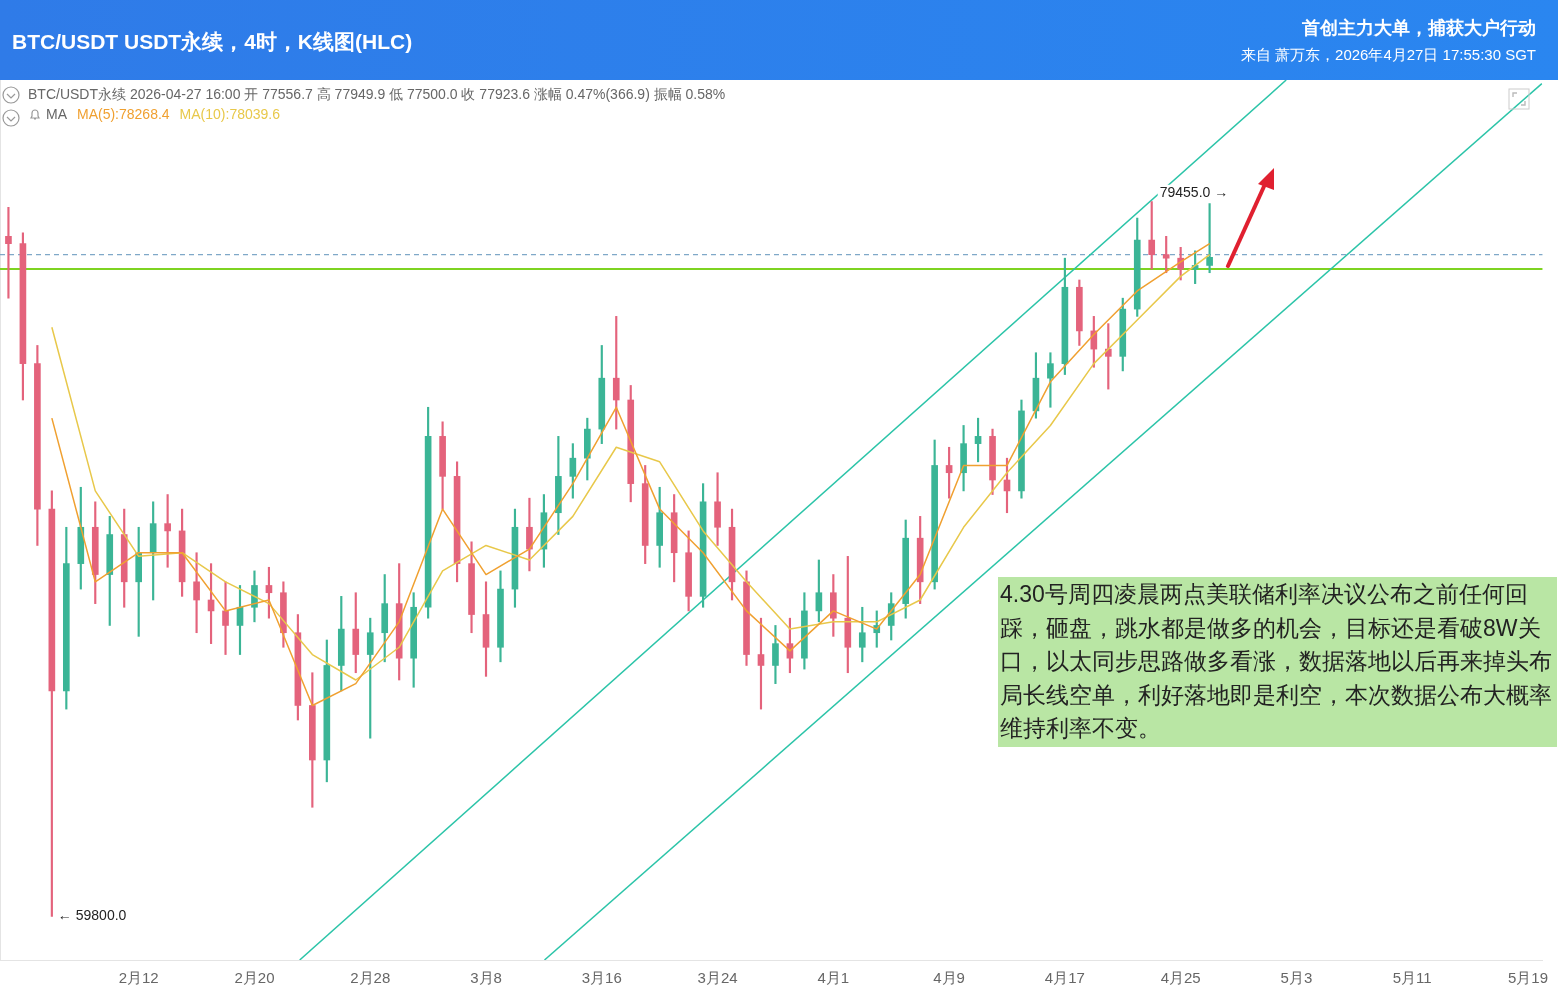  What do you see at coordinates (1527, 978) in the screenshot?
I see `x-tick-label: 5月19` at bounding box center [1527, 978].